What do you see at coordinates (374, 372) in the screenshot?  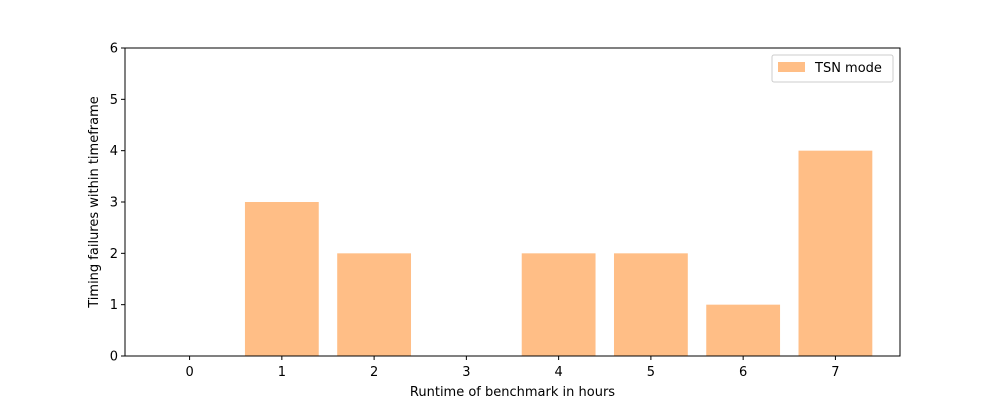 I see `x-tick-label: 2` at bounding box center [374, 372].